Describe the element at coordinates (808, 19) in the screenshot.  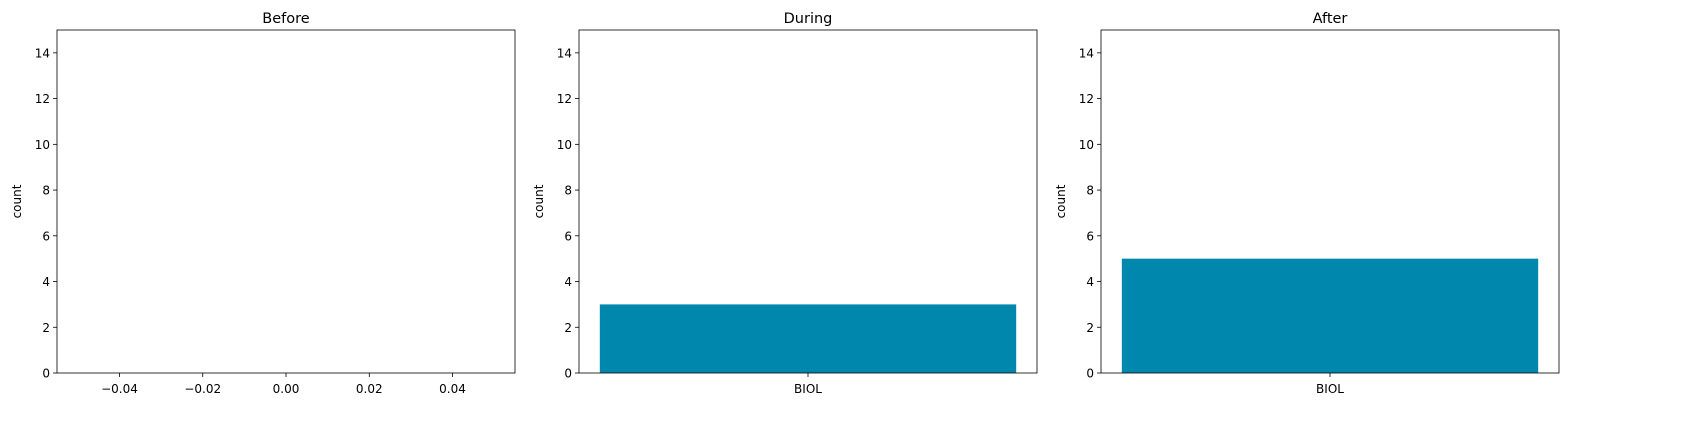
I see `chart-title: During` at that location.